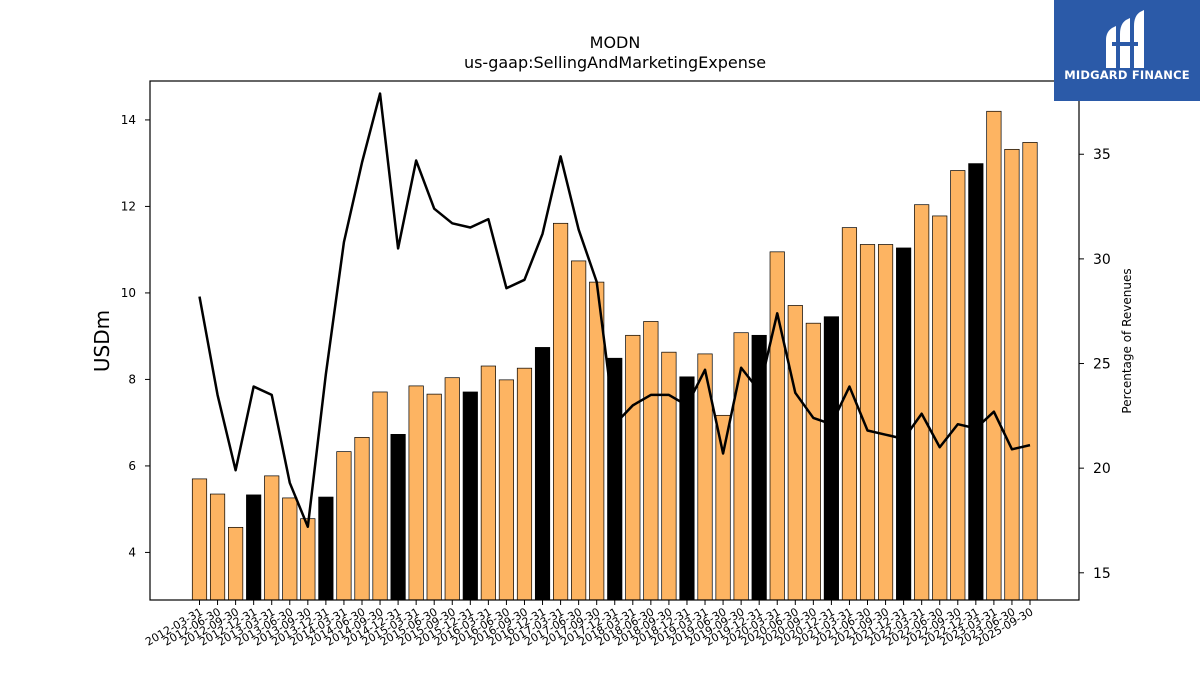  Describe the element at coordinates (132, 379) in the screenshot. I see `y-tick-label: 8` at that location.